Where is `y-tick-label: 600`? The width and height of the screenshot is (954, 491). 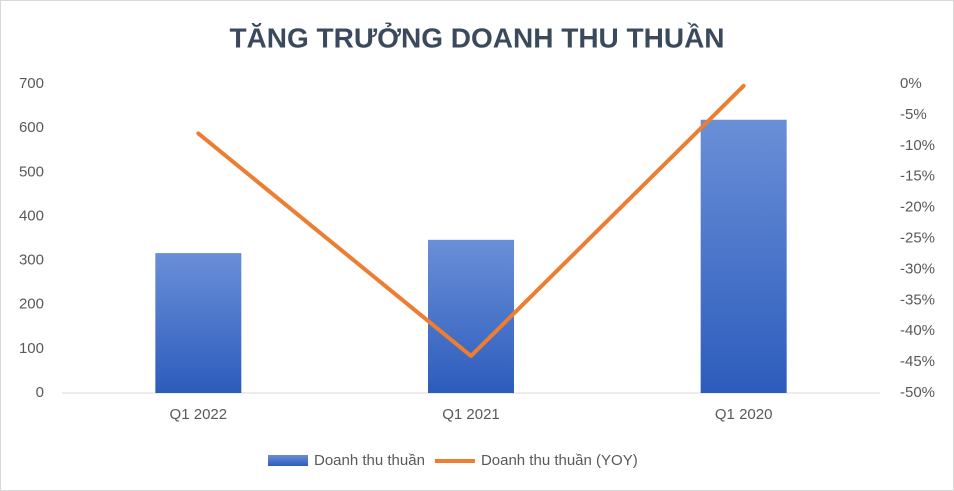
y-tick-label: 600 is located at coordinates (31, 127).